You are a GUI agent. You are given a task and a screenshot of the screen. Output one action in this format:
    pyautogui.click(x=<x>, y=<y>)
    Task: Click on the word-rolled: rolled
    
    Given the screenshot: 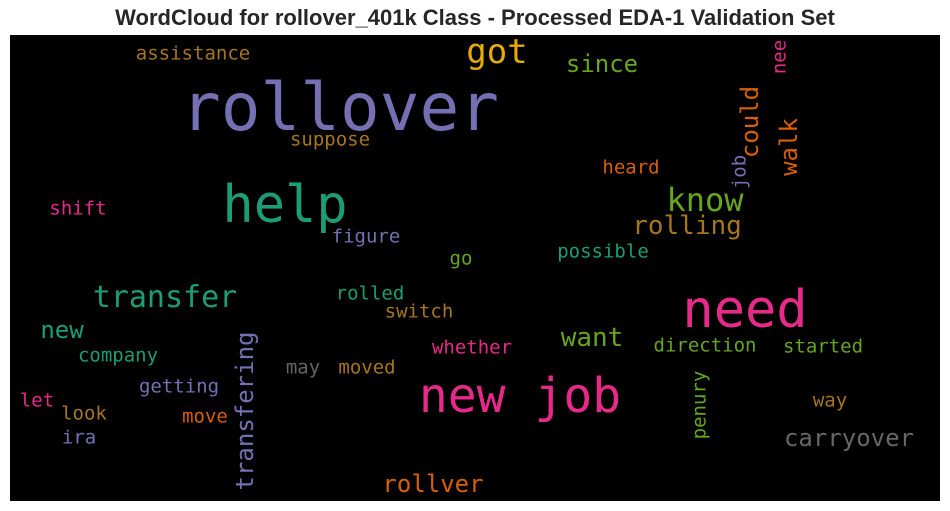 What is the action you would take?
    pyautogui.click(x=370, y=293)
    